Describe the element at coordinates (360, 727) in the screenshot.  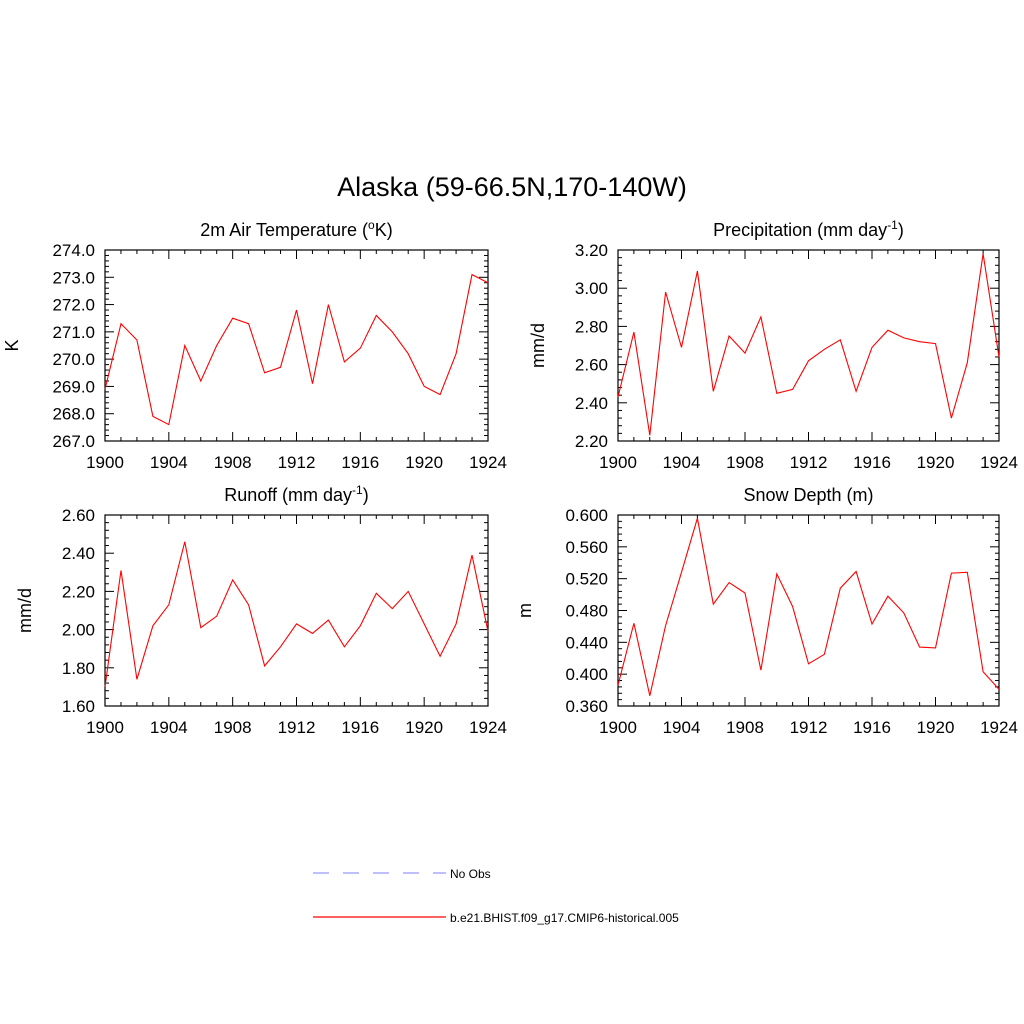
I see `x-tick-label: 1916` at that location.